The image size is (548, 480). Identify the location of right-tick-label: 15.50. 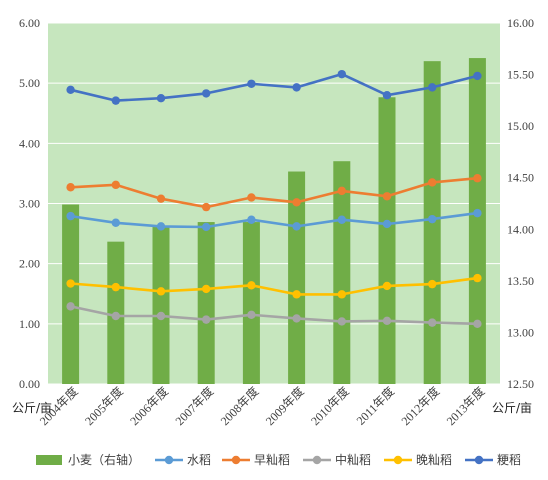
(520, 75).